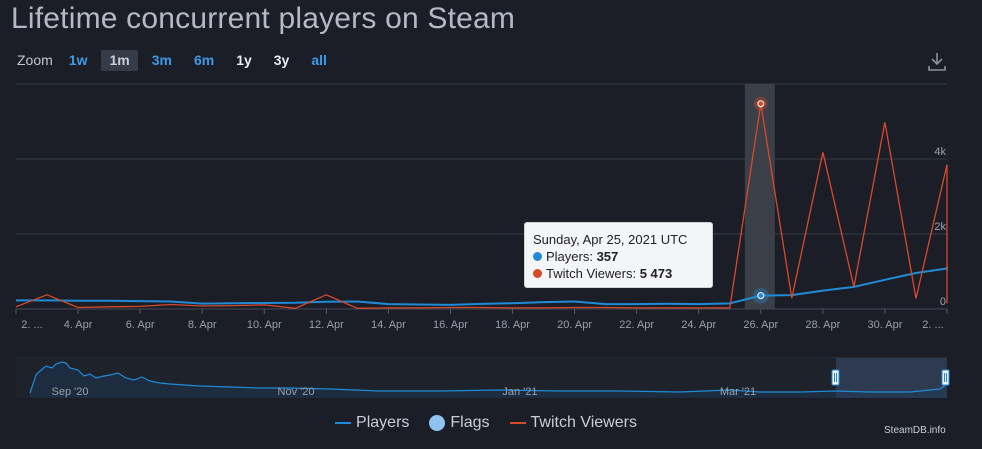 This screenshot has height=449, width=982. I want to click on tooltip-players-value: 357, so click(607, 256).